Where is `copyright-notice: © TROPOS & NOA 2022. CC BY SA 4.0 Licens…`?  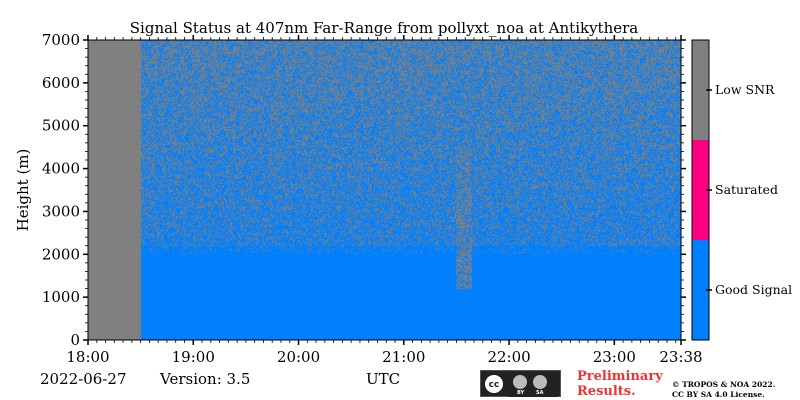 copyright-notice: © TROPOS & NOA 2022. CC BY SA 4.0 Licens… is located at coordinates (734, 390).